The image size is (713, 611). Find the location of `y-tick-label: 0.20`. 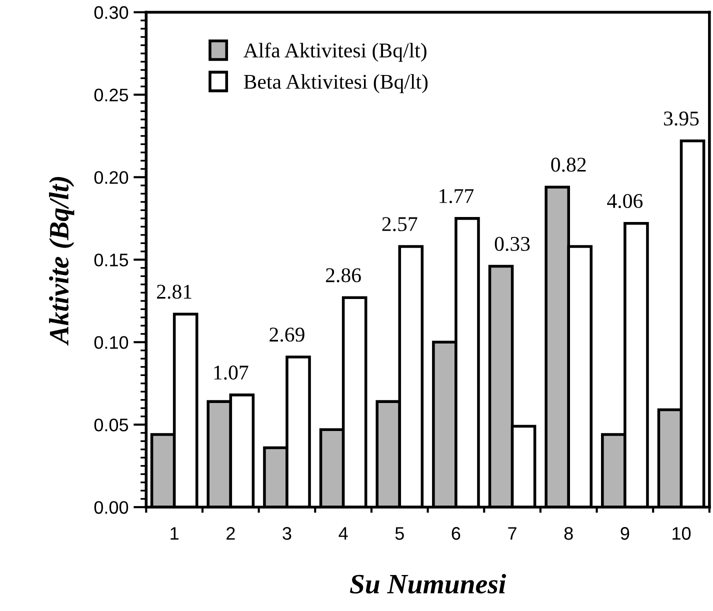

y-tick-label: 0.20 is located at coordinates (111, 177).